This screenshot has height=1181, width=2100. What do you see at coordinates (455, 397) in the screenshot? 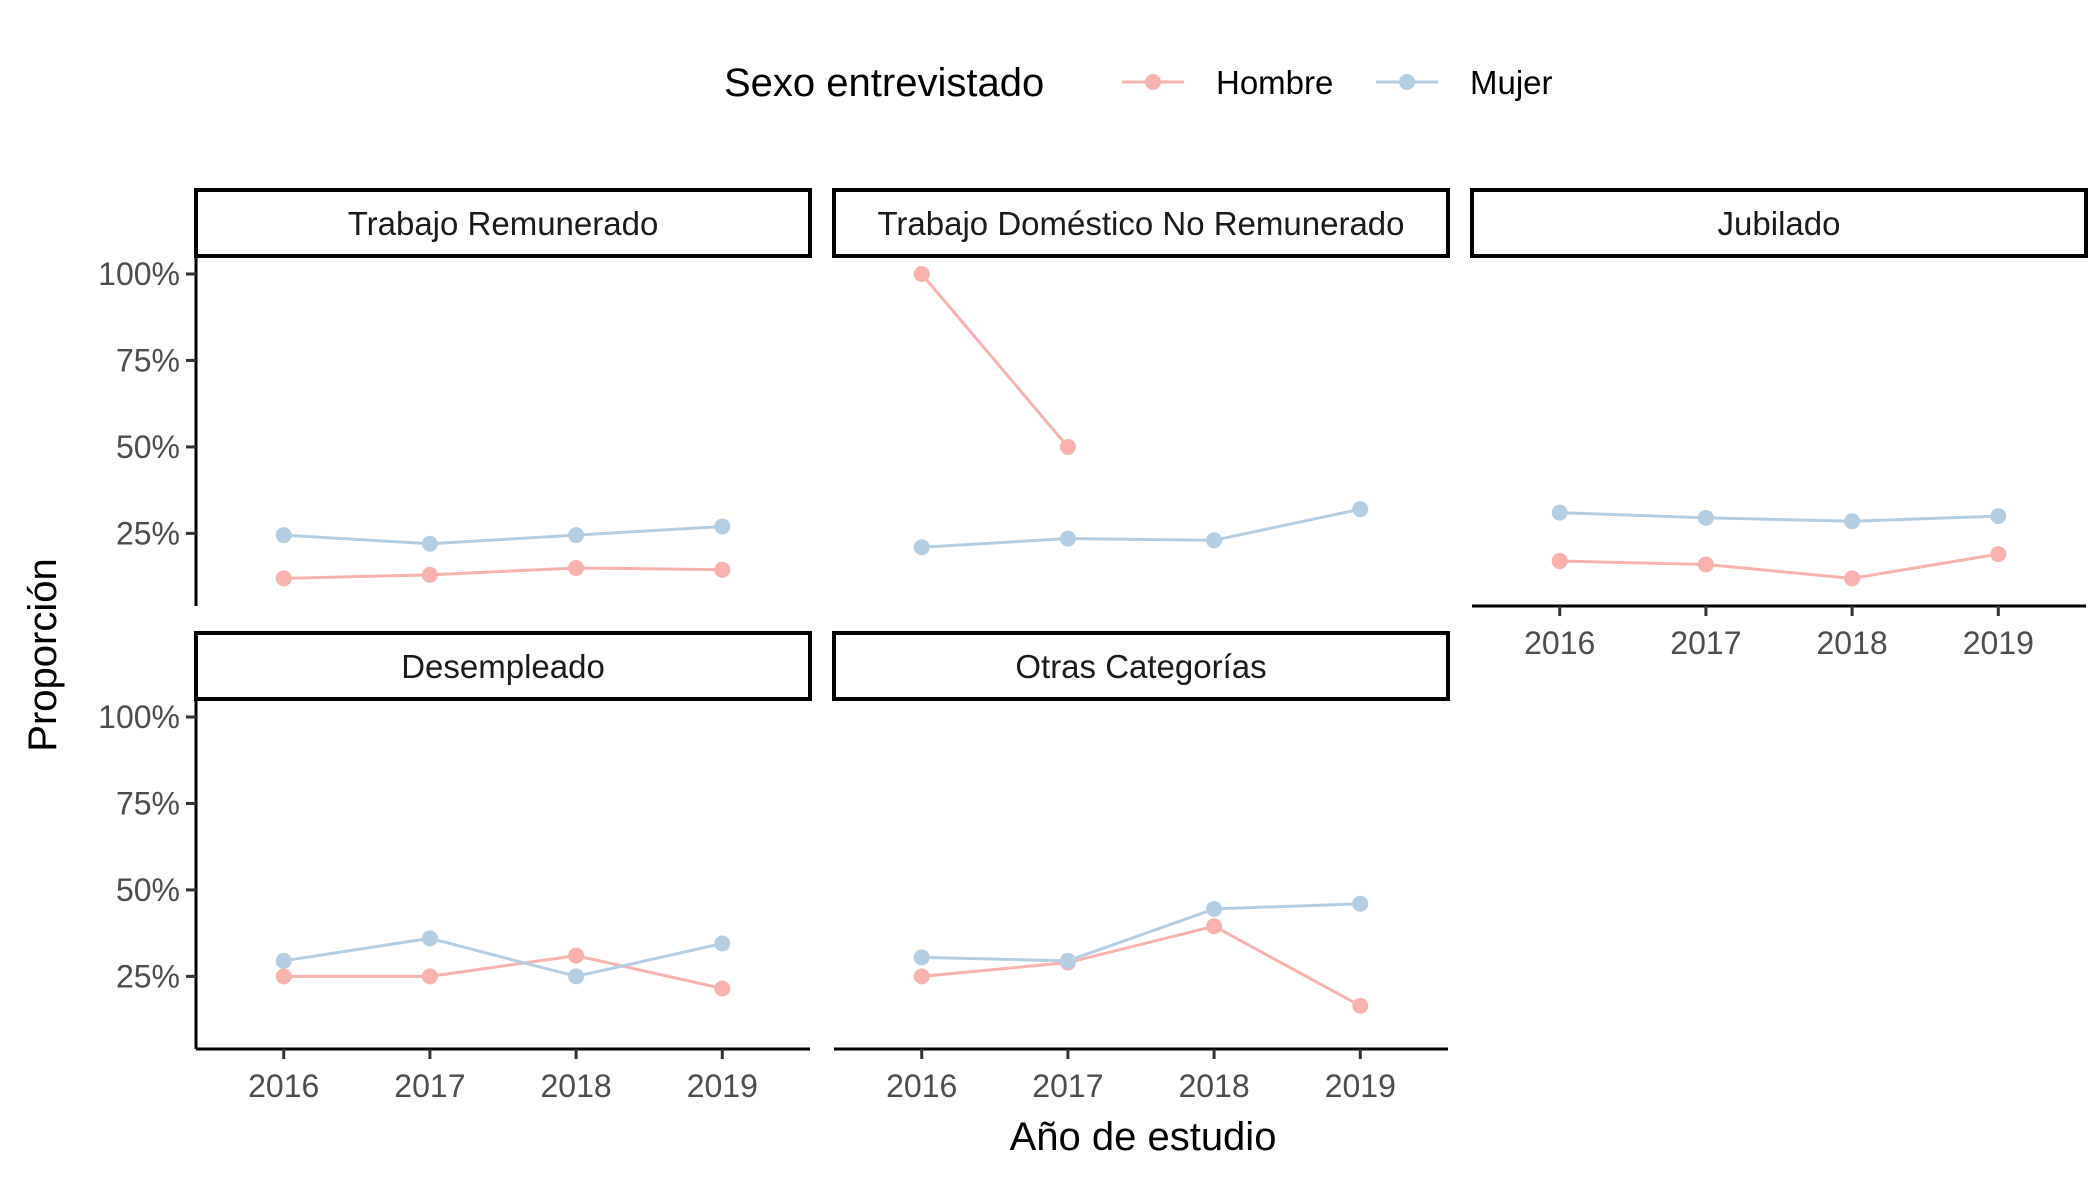
I see `panel-trabajo-remunerado: Trabajo Remunerado 25% 50% 75% 100%` at bounding box center [455, 397].